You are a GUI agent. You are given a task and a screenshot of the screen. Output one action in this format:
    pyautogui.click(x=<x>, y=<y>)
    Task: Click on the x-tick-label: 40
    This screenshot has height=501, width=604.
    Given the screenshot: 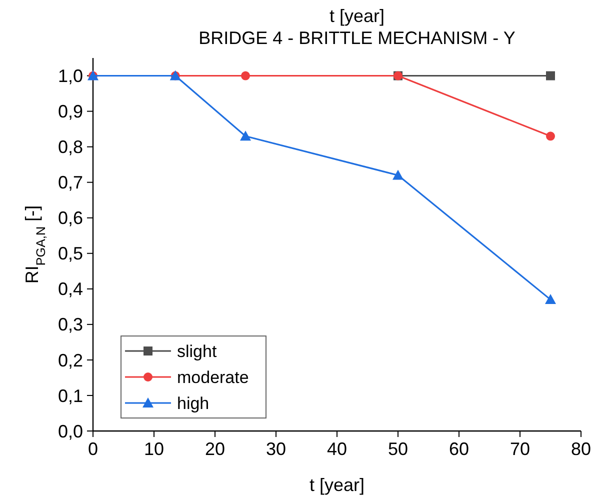 What is the action you would take?
    pyautogui.click(x=337, y=449)
    